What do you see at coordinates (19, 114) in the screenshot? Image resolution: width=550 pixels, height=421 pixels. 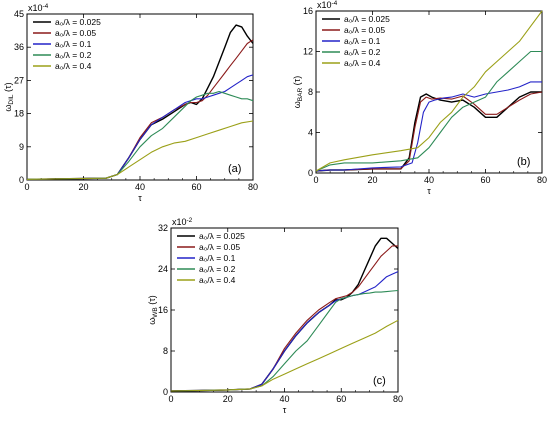 I see `y-tick-label: 18` at bounding box center [19, 114].